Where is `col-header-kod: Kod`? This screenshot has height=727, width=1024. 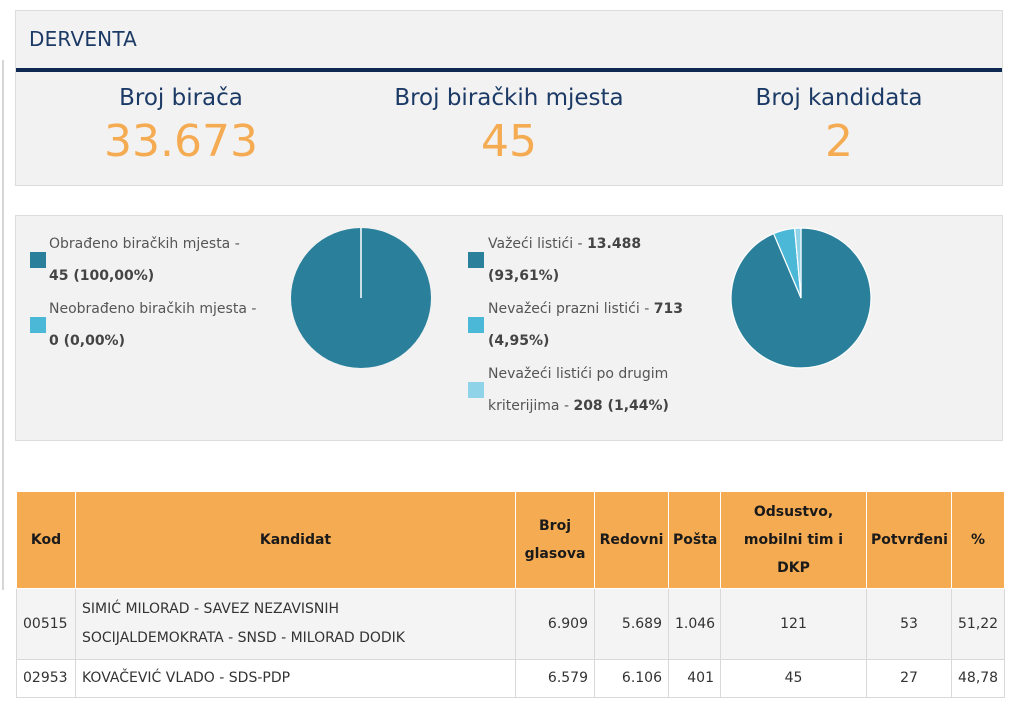 col-header-kod: Kod is located at coordinates (46, 540).